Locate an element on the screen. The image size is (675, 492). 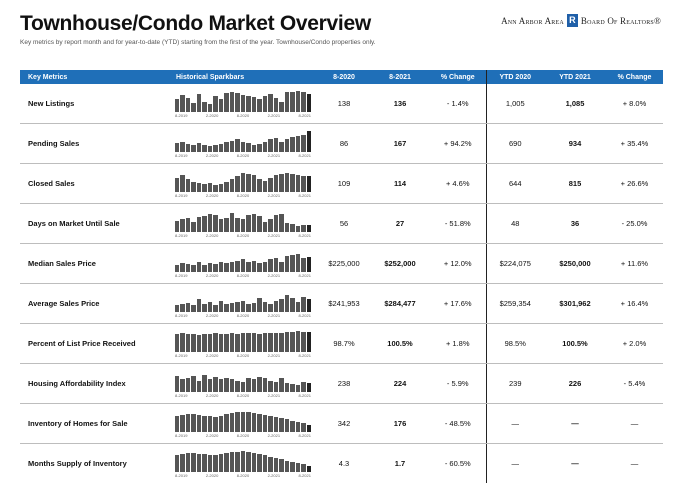
header-ytd-pct-change: % Change is located at coordinates (634, 77).